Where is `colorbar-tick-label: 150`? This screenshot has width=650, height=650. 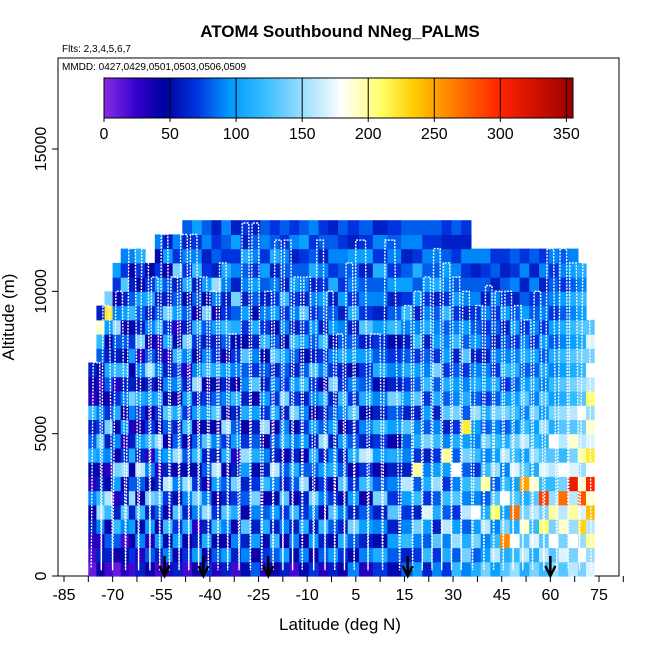
colorbar-tick-label: 150 is located at coordinates (302, 134).